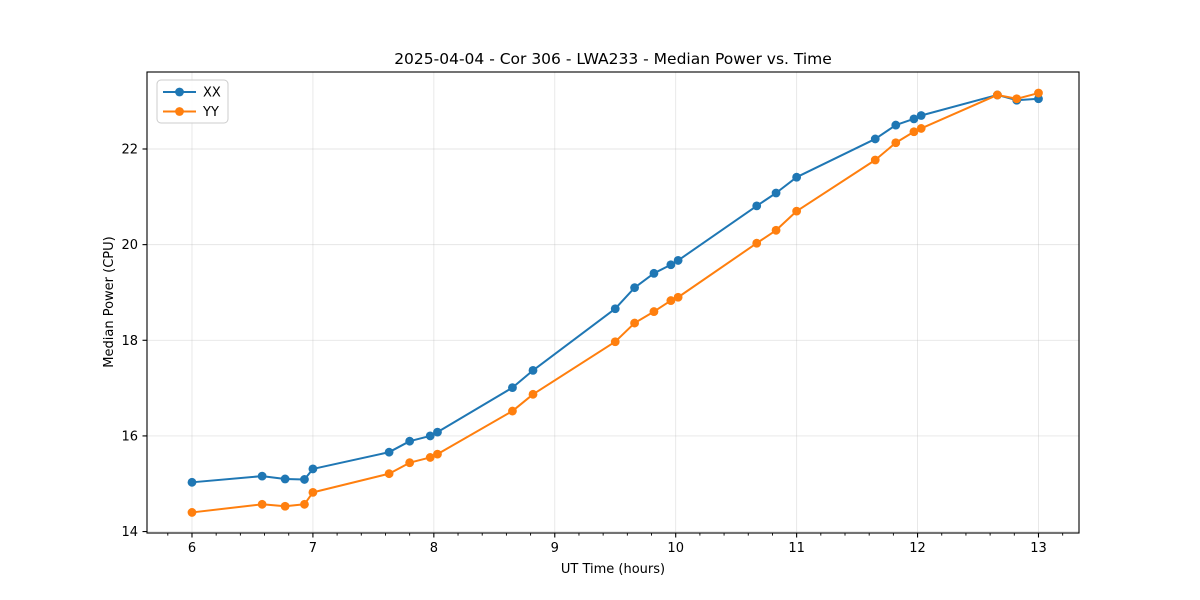 The width and height of the screenshot is (1200, 600). I want to click on y-axis-label: Median Power (CPU), so click(109, 301).